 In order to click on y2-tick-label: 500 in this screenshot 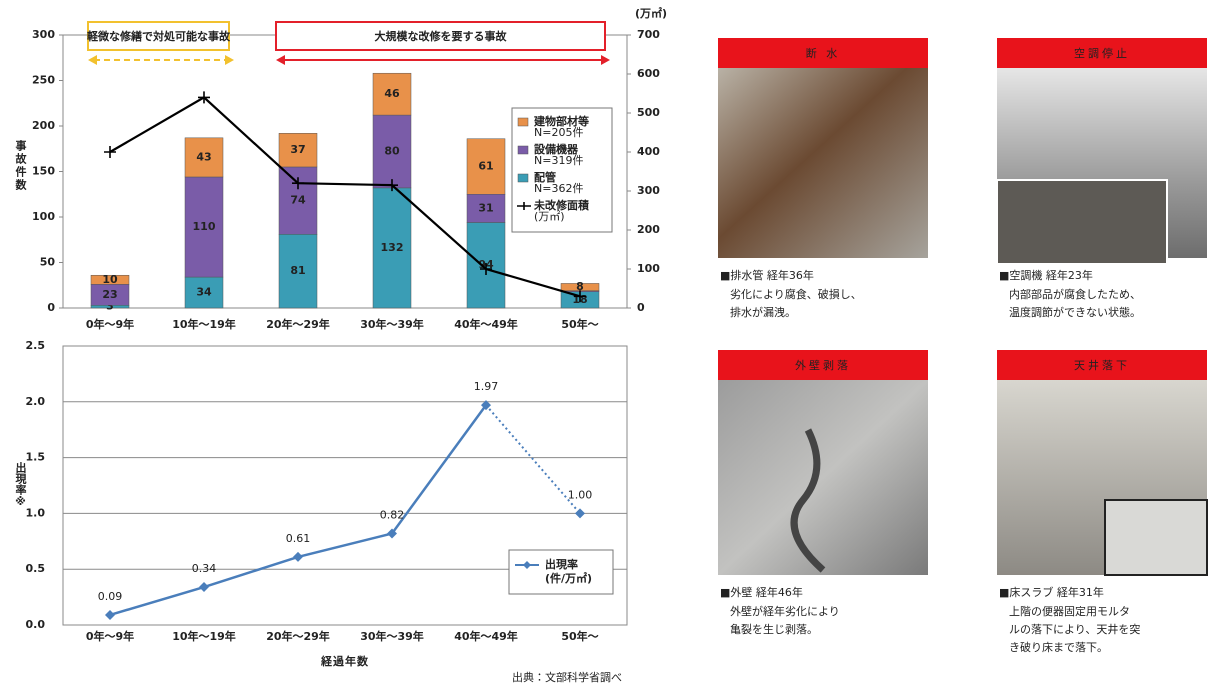, I will do `click(648, 112)`.